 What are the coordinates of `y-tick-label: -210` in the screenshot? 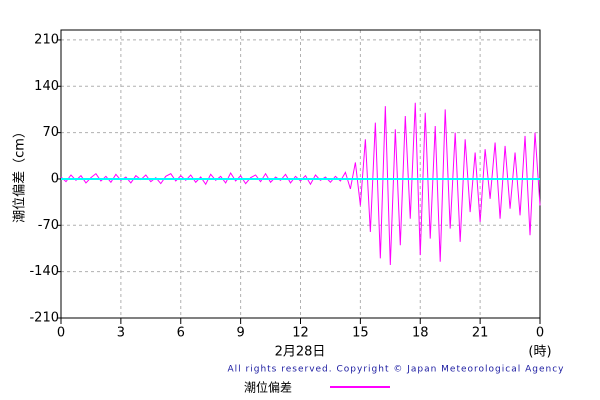 It's located at (44, 318).